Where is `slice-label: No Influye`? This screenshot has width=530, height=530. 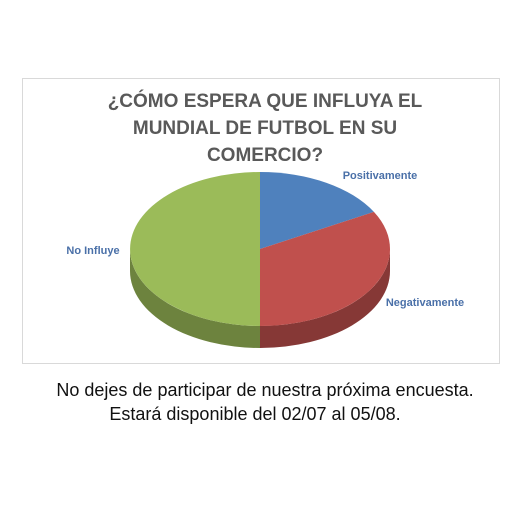 slice-label: No Influye is located at coordinates (92, 251).